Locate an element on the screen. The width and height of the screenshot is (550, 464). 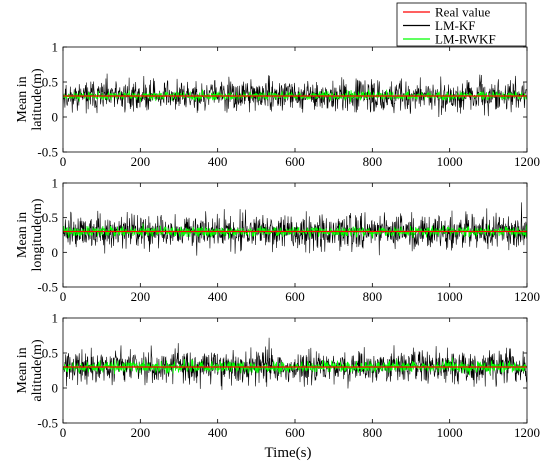
panel-1-data is located at coordinates (295, 95).